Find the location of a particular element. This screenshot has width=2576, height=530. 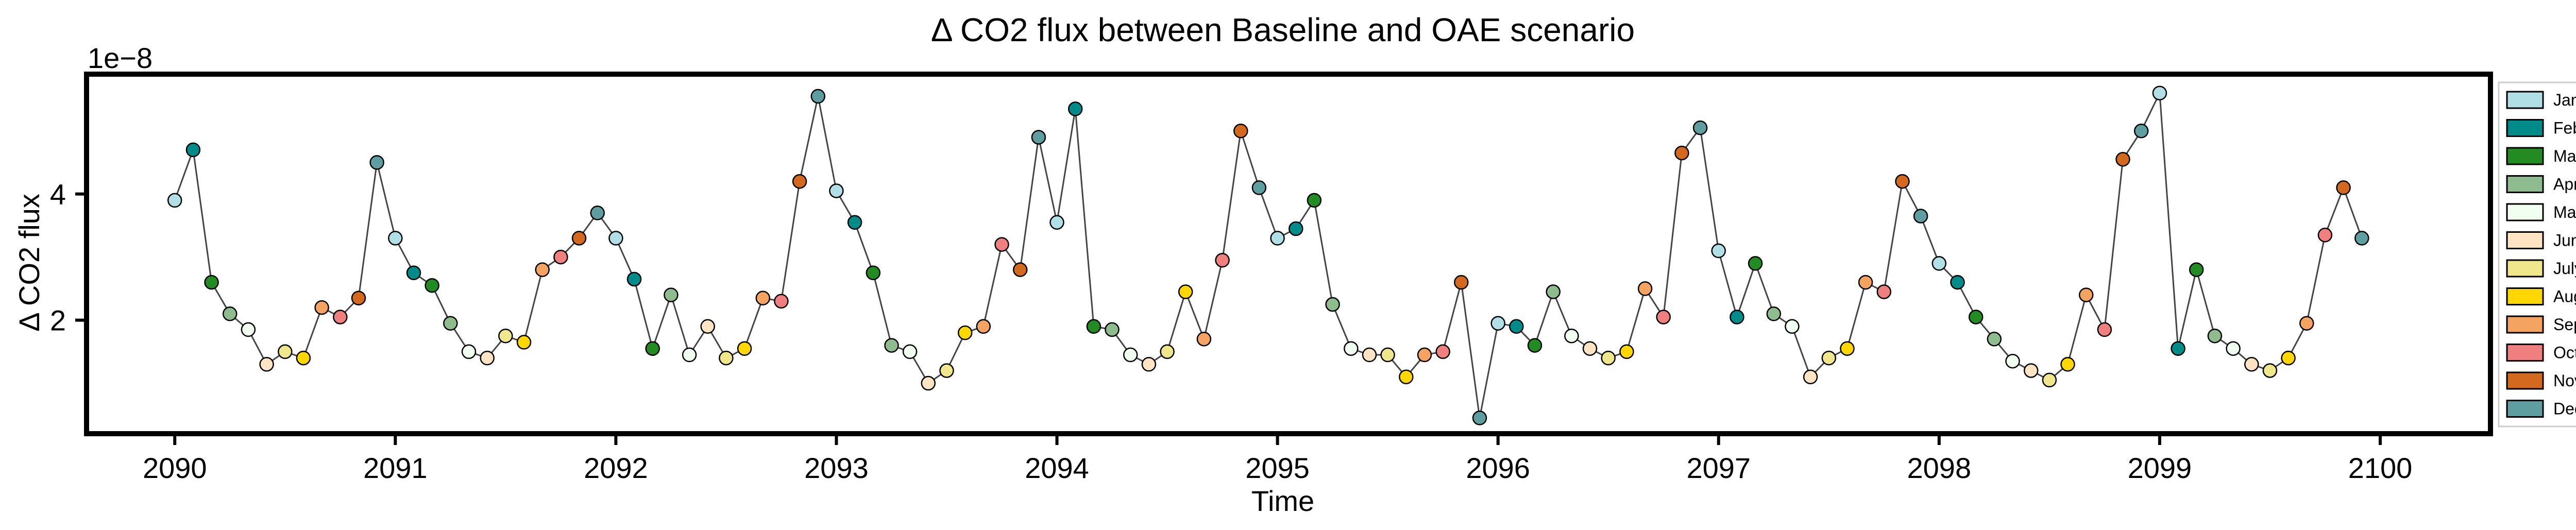

legend-label: Sept is located at coordinates (2564, 324).